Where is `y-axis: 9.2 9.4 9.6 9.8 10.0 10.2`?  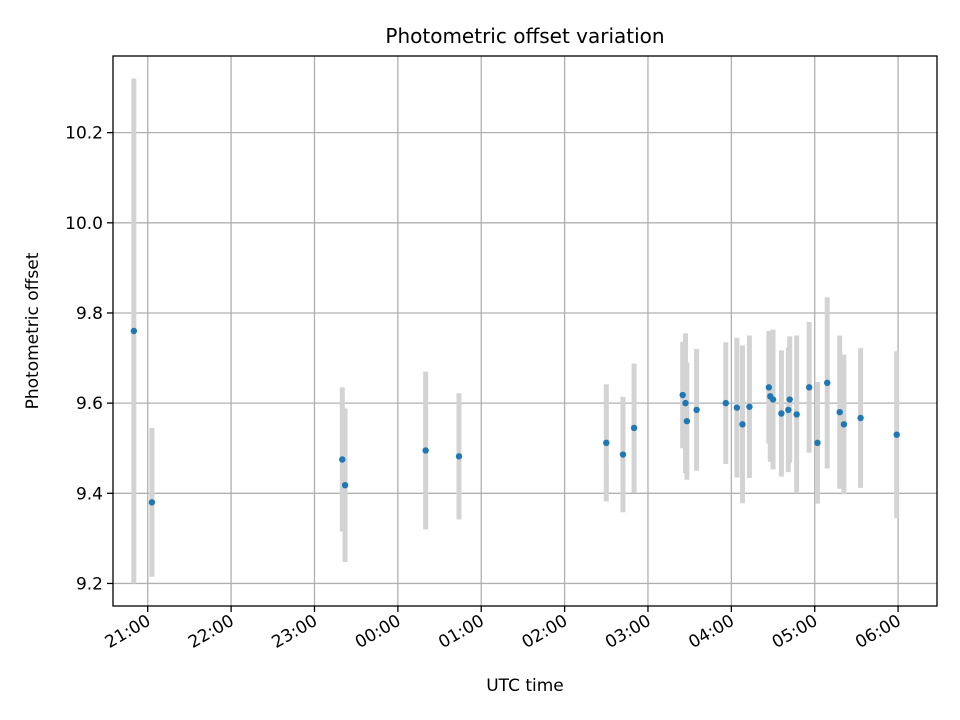
y-axis: 9.2 9.4 9.6 9.8 10.0 10.2 is located at coordinates (89, 359).